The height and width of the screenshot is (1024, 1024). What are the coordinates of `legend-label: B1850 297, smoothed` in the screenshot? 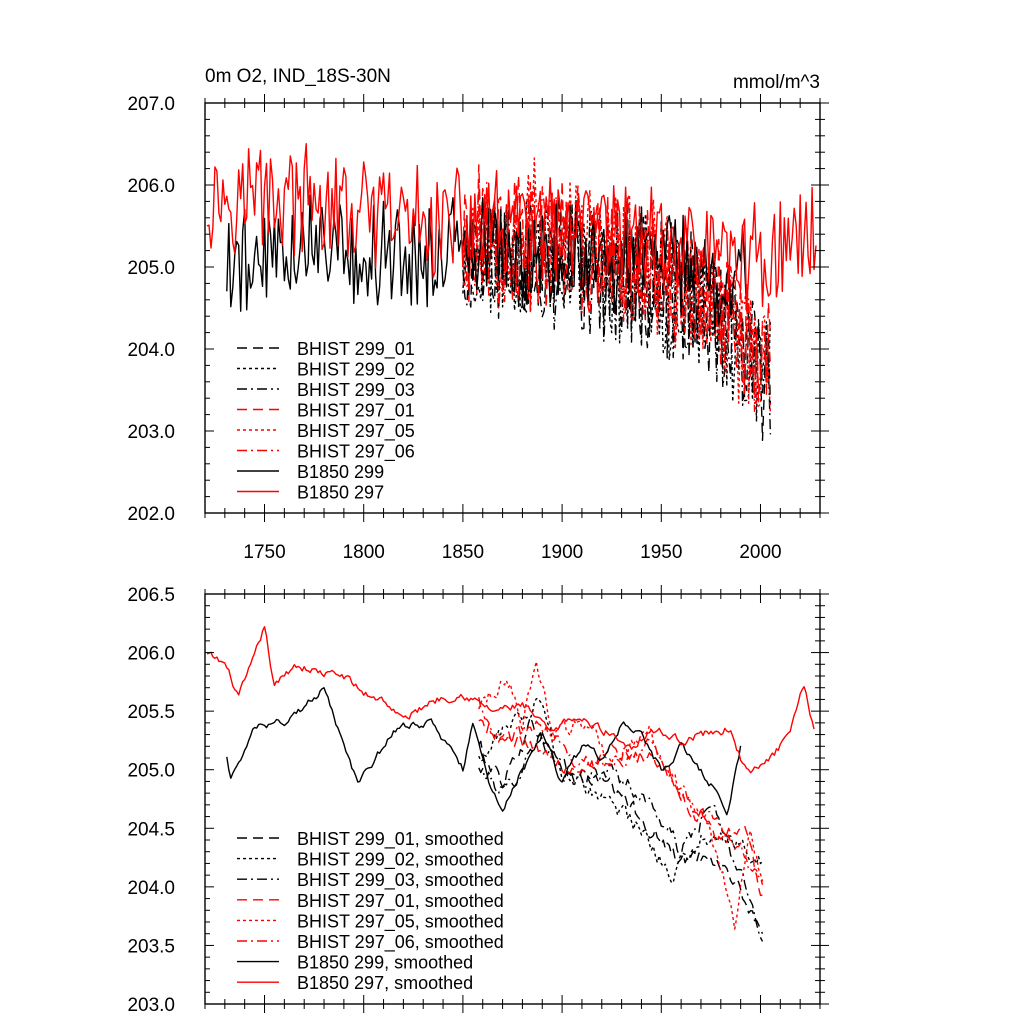 It's located at (385, 983).